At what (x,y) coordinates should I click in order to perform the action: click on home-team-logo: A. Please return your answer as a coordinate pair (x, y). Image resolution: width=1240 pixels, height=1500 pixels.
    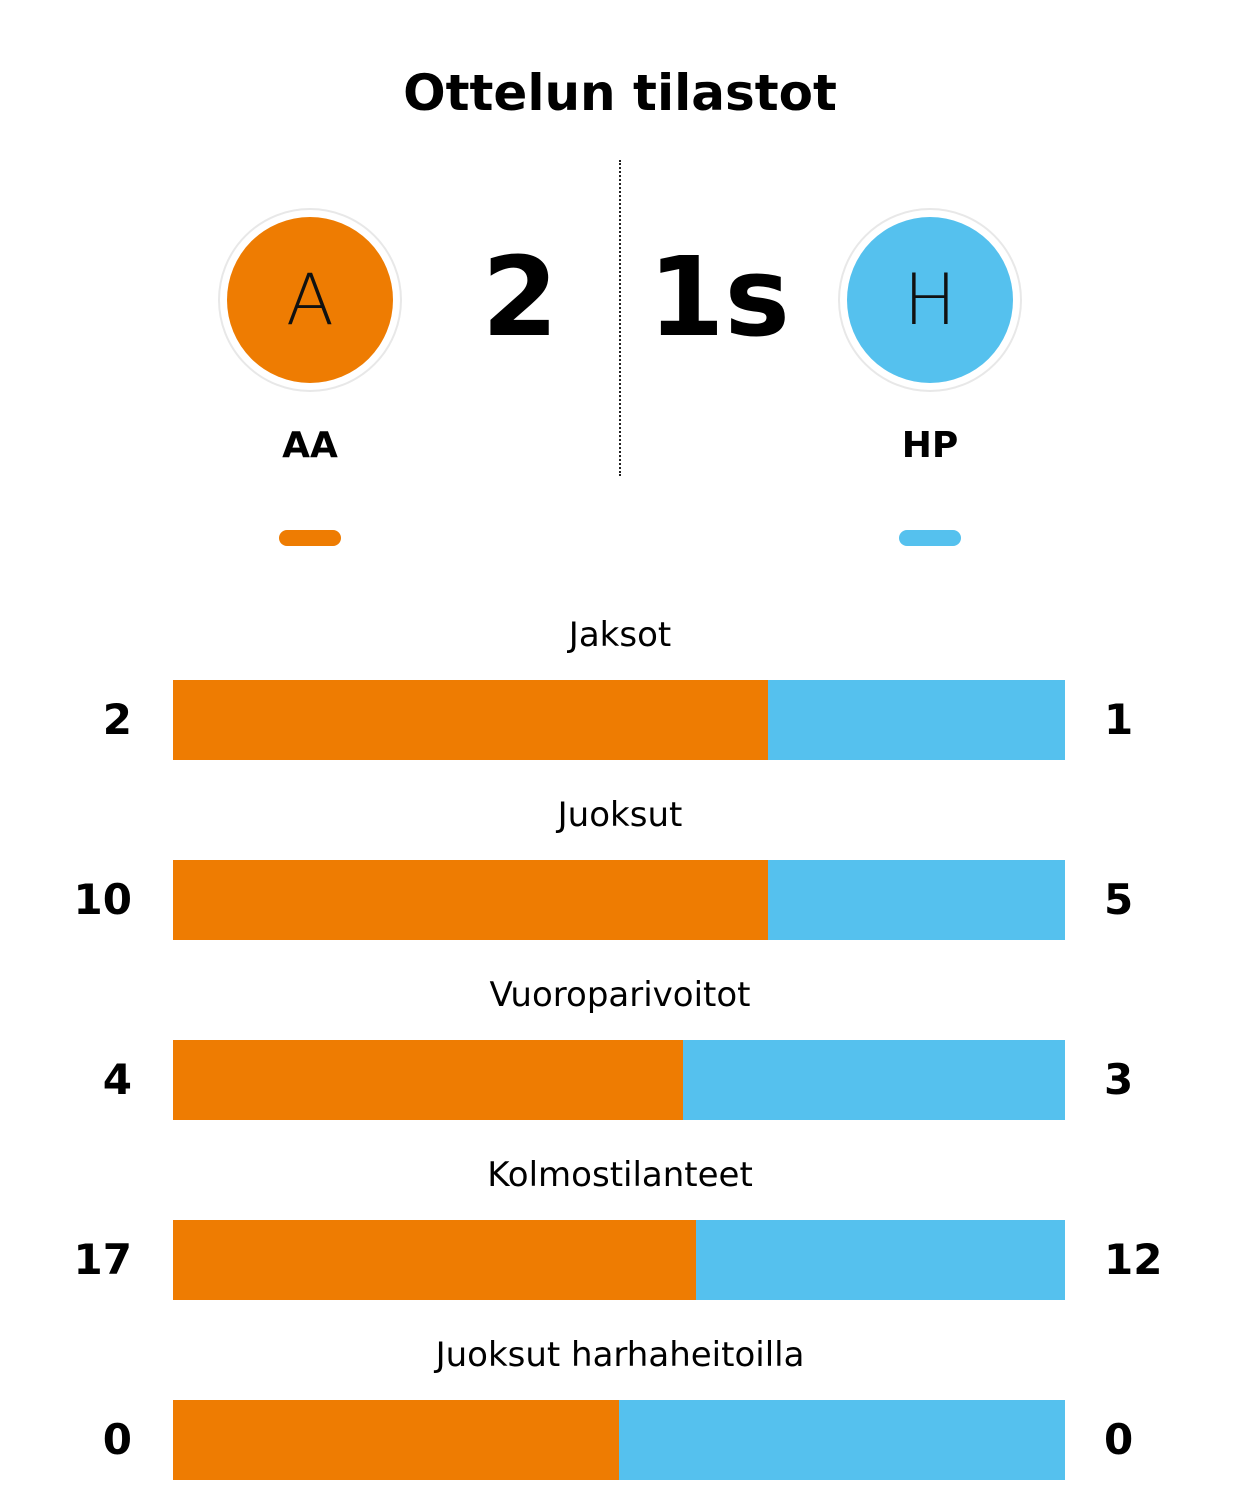
    Looking at the image, I should click on (310, 300).